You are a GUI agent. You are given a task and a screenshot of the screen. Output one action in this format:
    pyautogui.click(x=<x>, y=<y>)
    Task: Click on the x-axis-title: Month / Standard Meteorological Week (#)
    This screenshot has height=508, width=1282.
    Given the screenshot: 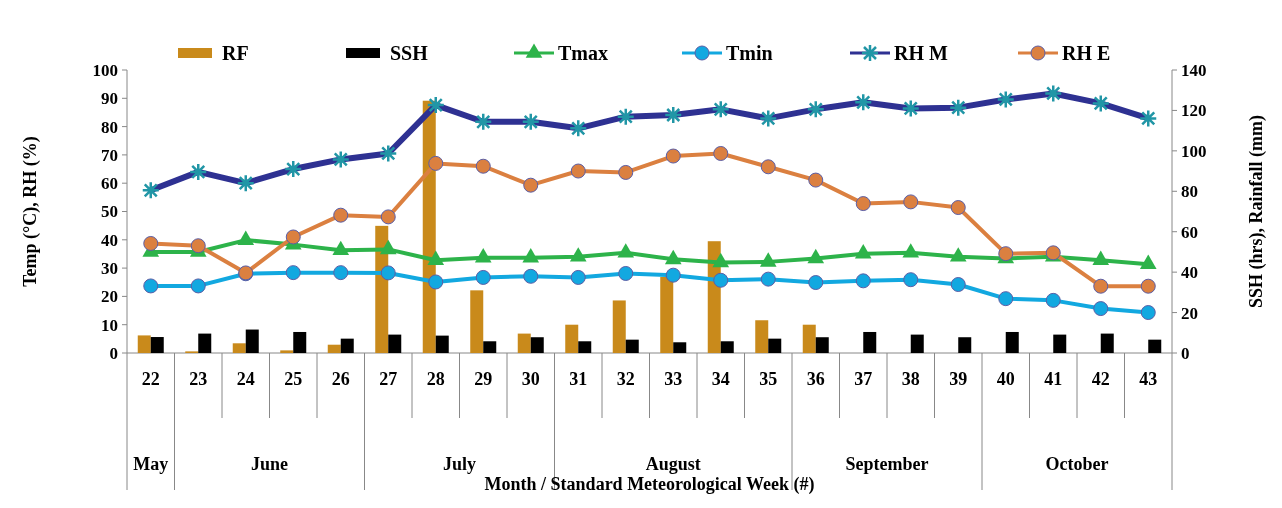 What is the action you would take?
    pyautogui.click(x=649, y=484)
    